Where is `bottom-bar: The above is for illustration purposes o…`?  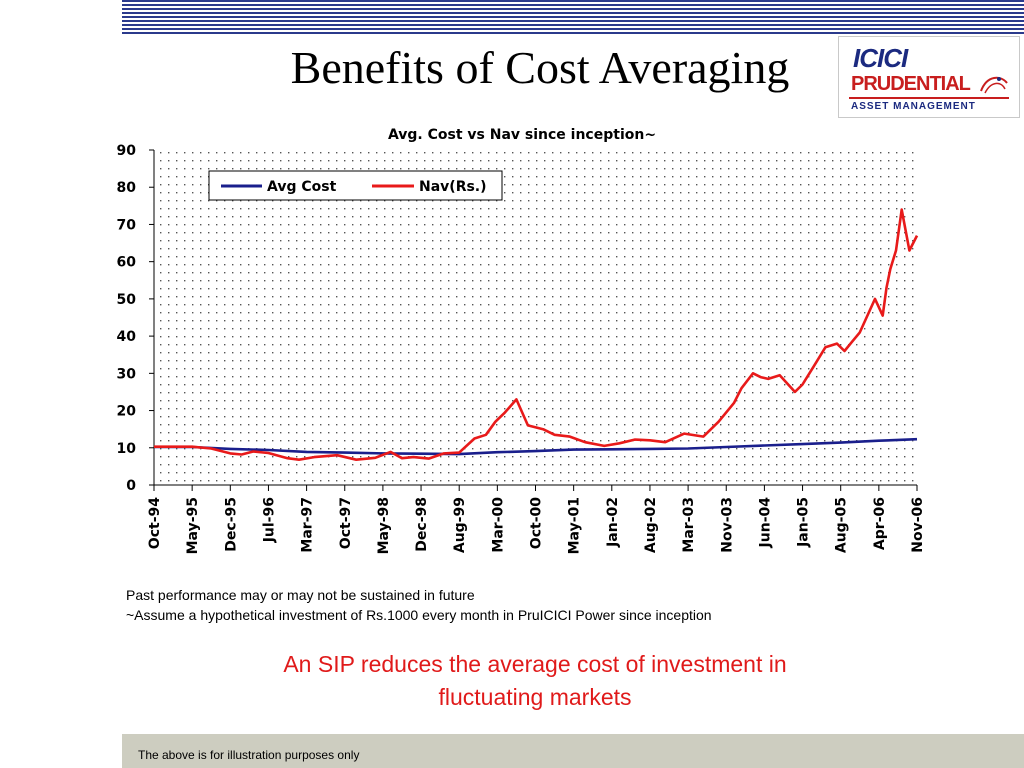 bottom-bar: The above is for illustration purposes o… is located at coordinates (573, 751).